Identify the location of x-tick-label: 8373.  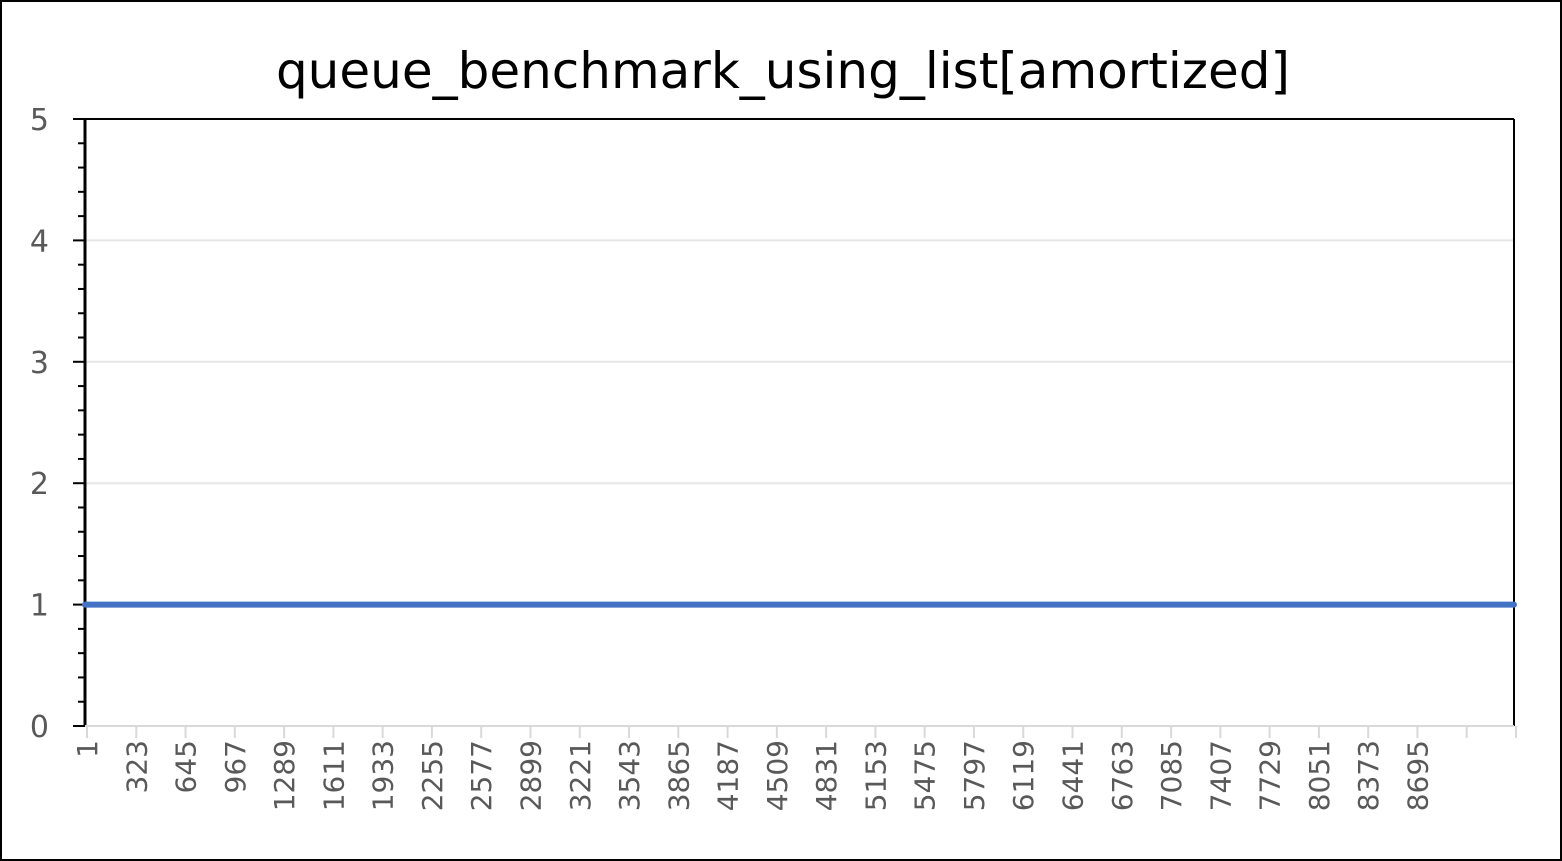
(1368, 775).